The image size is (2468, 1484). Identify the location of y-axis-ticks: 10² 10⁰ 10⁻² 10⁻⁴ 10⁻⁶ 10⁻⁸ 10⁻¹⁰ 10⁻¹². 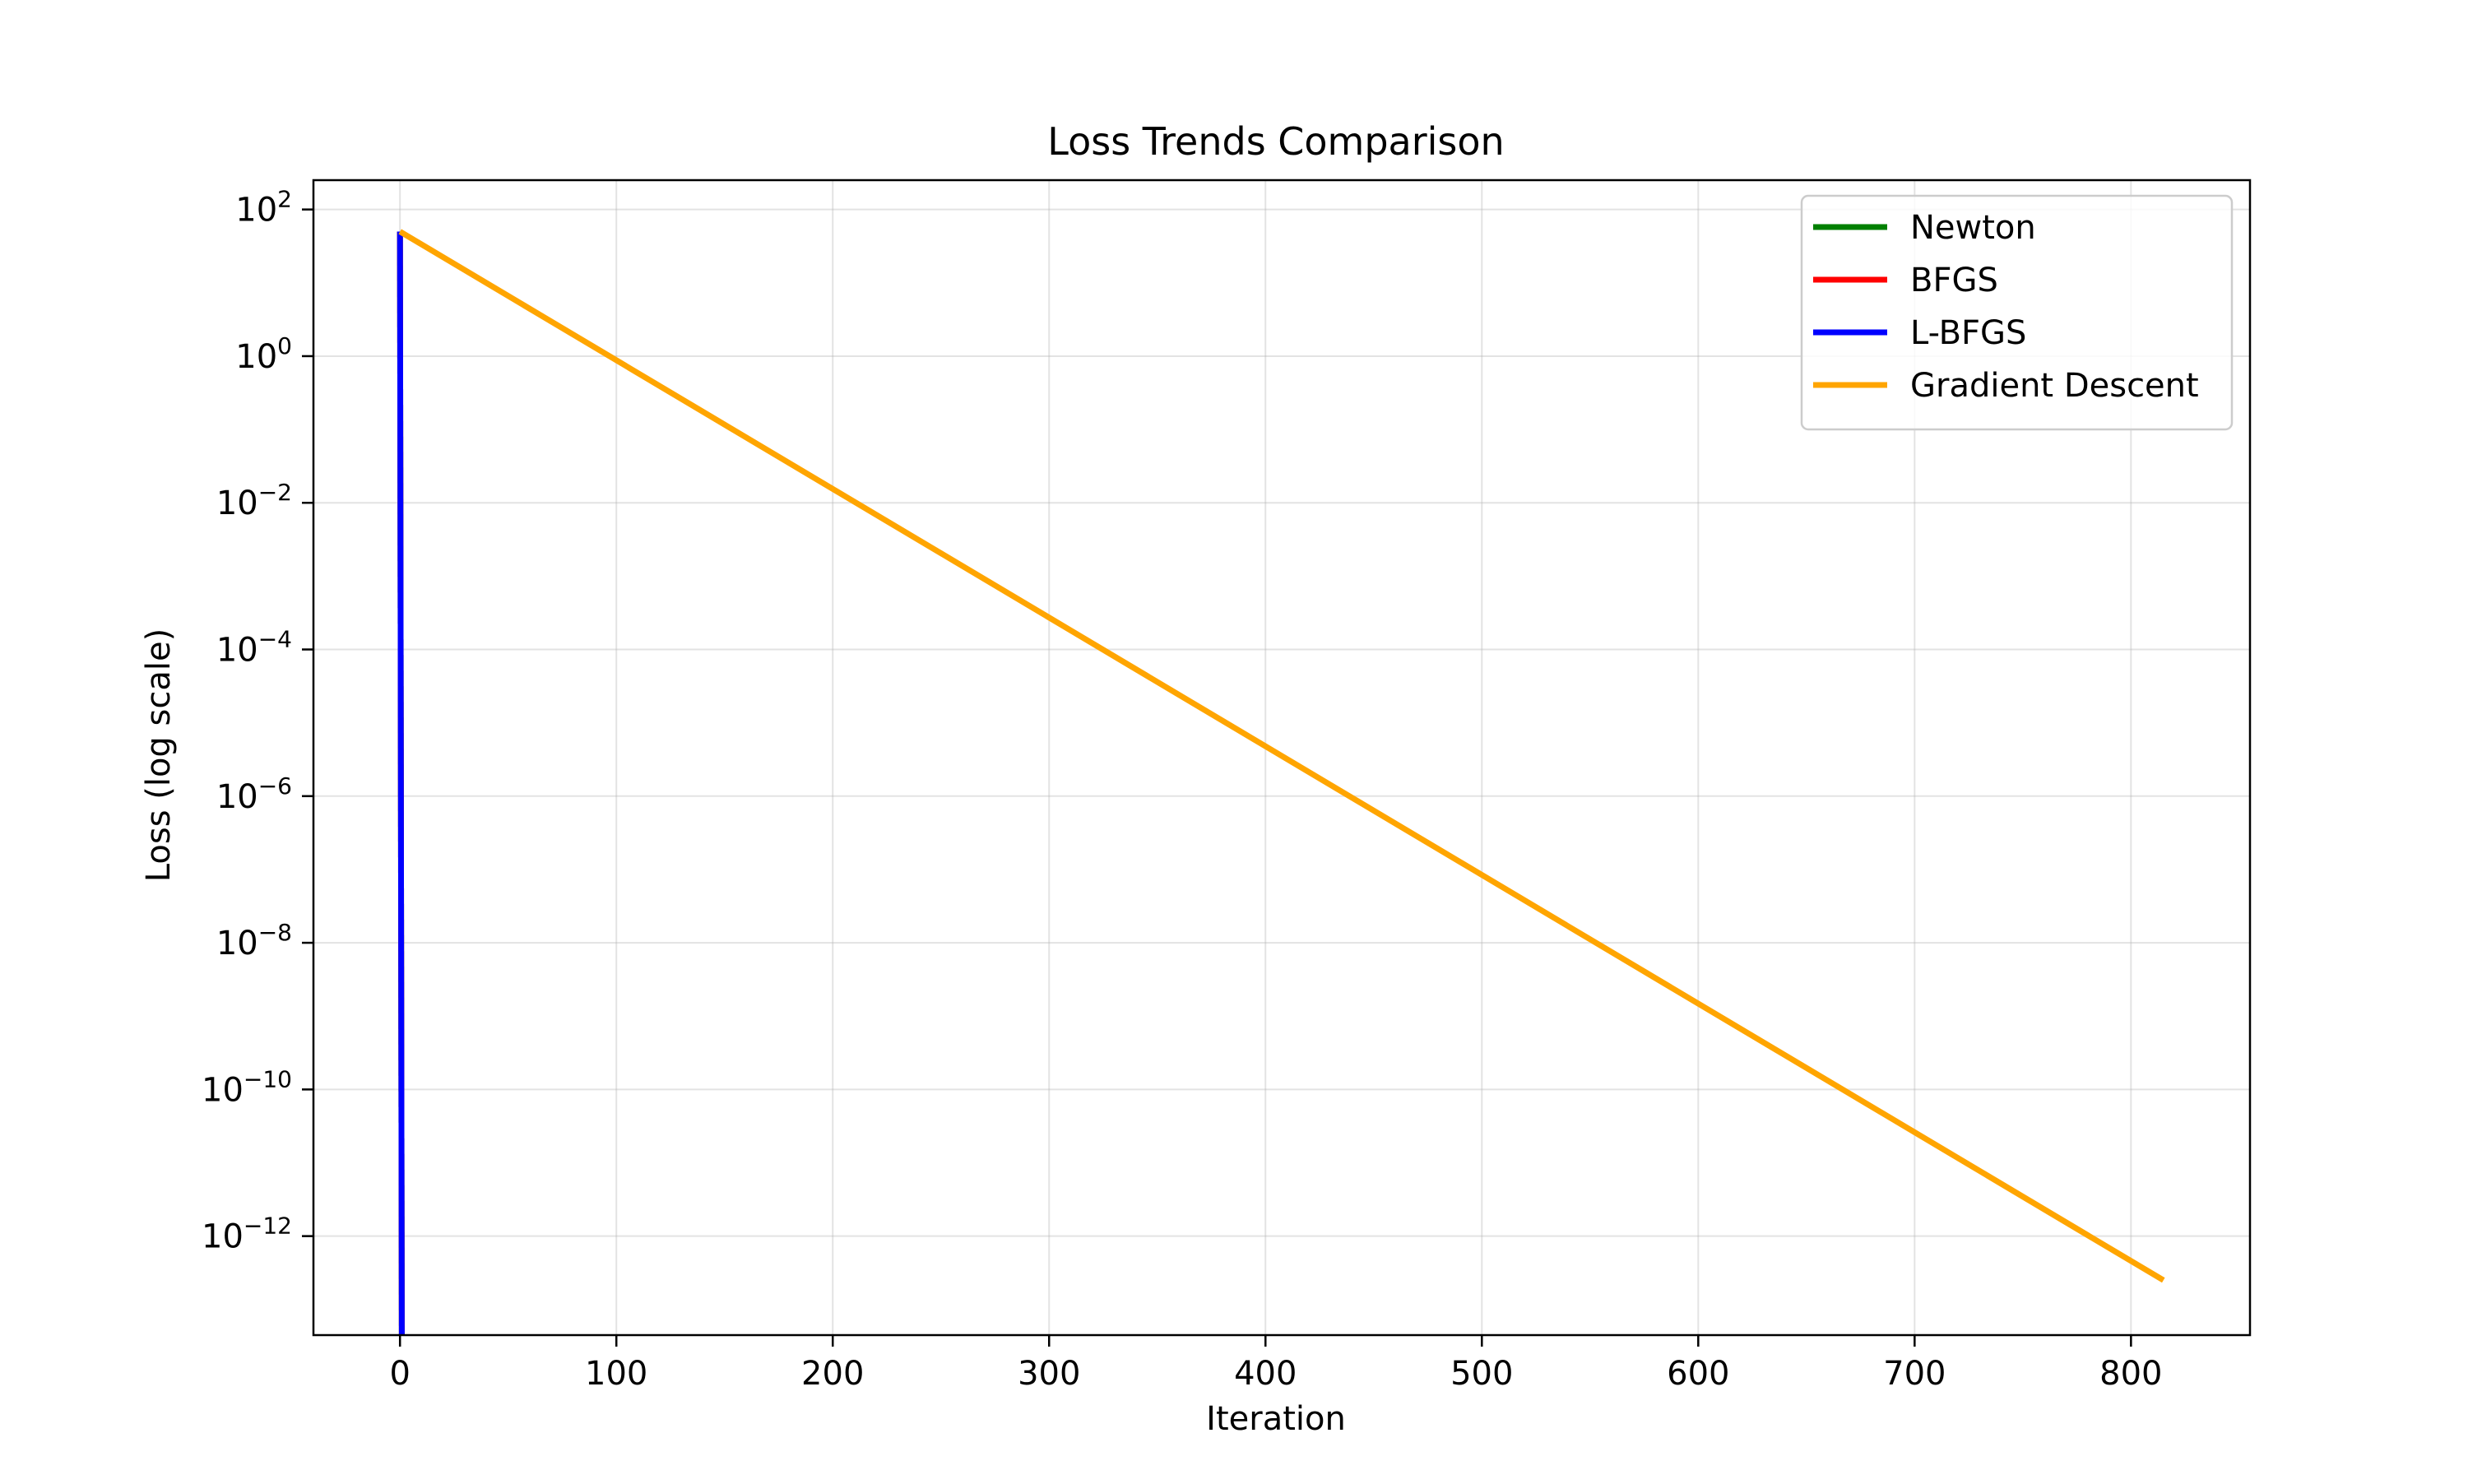
(257, 721).